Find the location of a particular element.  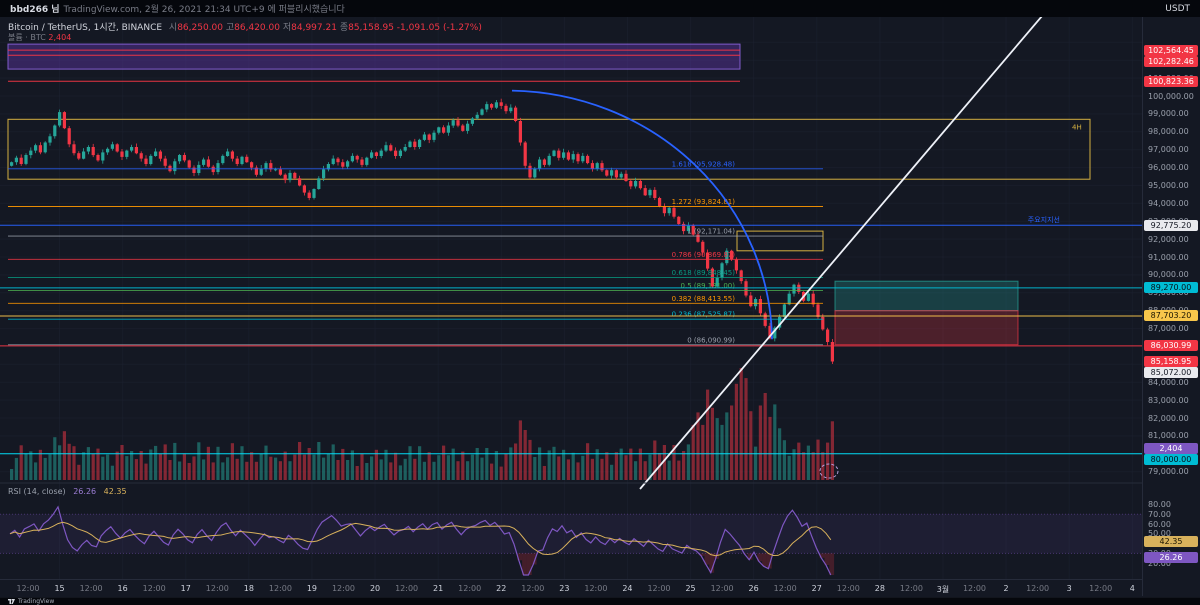

change-value: -1,091.05 (-1.27%) is located at coordinates (439, 28).